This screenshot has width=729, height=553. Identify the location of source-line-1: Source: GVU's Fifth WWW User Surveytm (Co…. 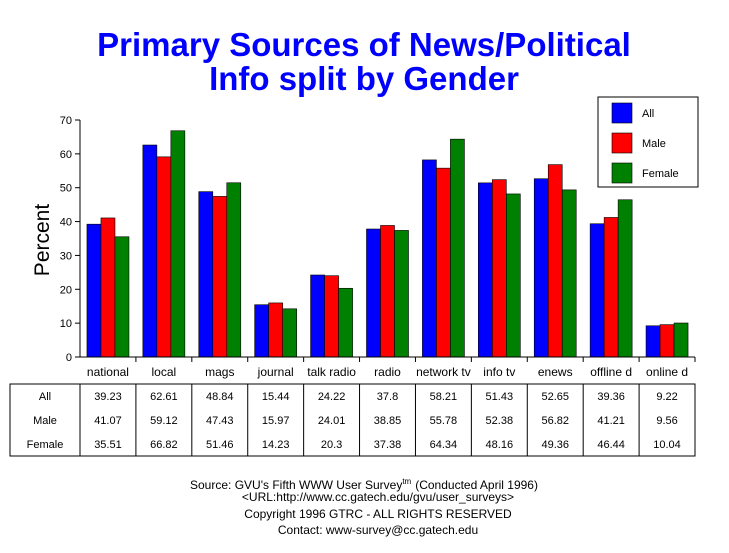
(364, 484).